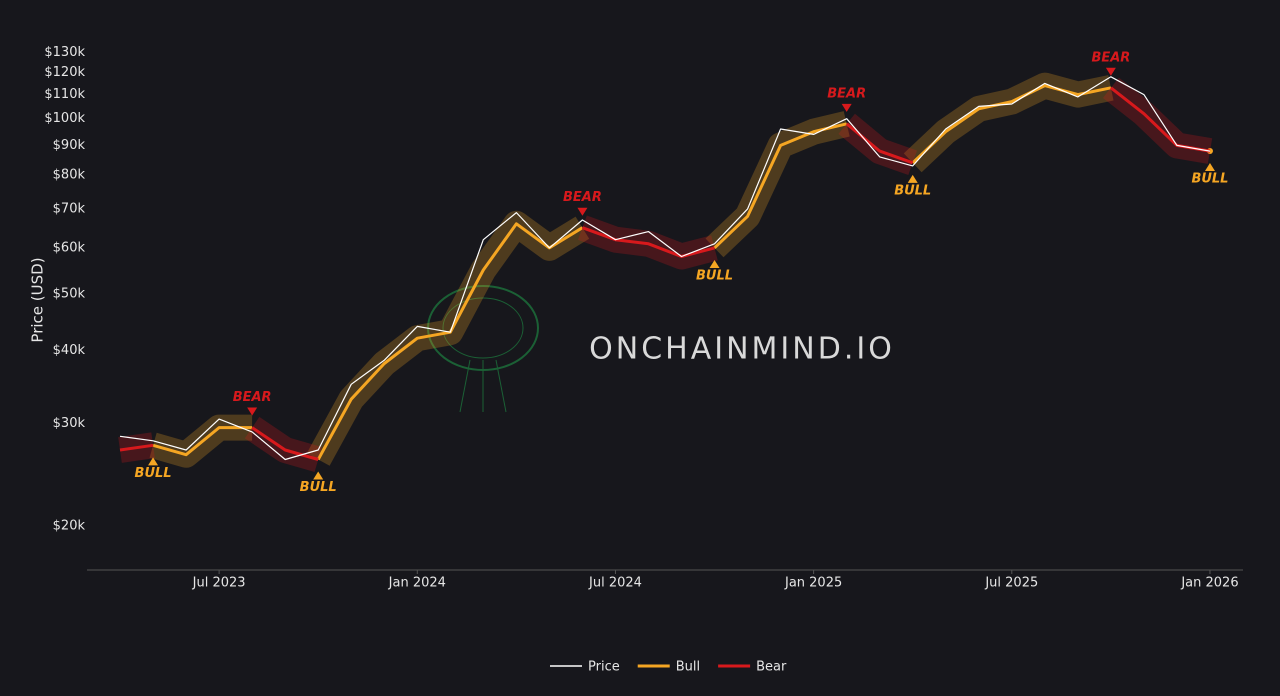  What do you see at coordinates (64, 72) in the screenshot?
I see `y-tick-label: $120k` at bounding box center [64, 72].